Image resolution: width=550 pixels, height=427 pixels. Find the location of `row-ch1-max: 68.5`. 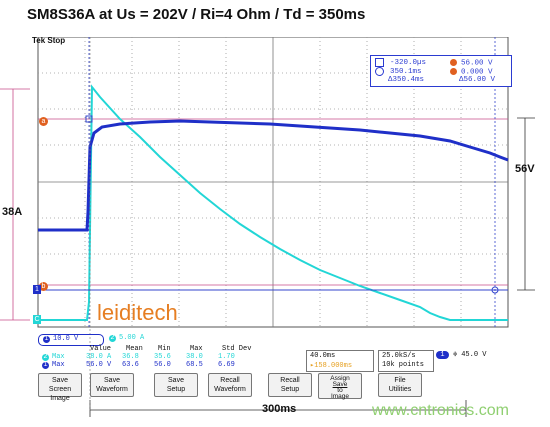

row-ch1-max: 68.5 is located at coordinates (194, 365).